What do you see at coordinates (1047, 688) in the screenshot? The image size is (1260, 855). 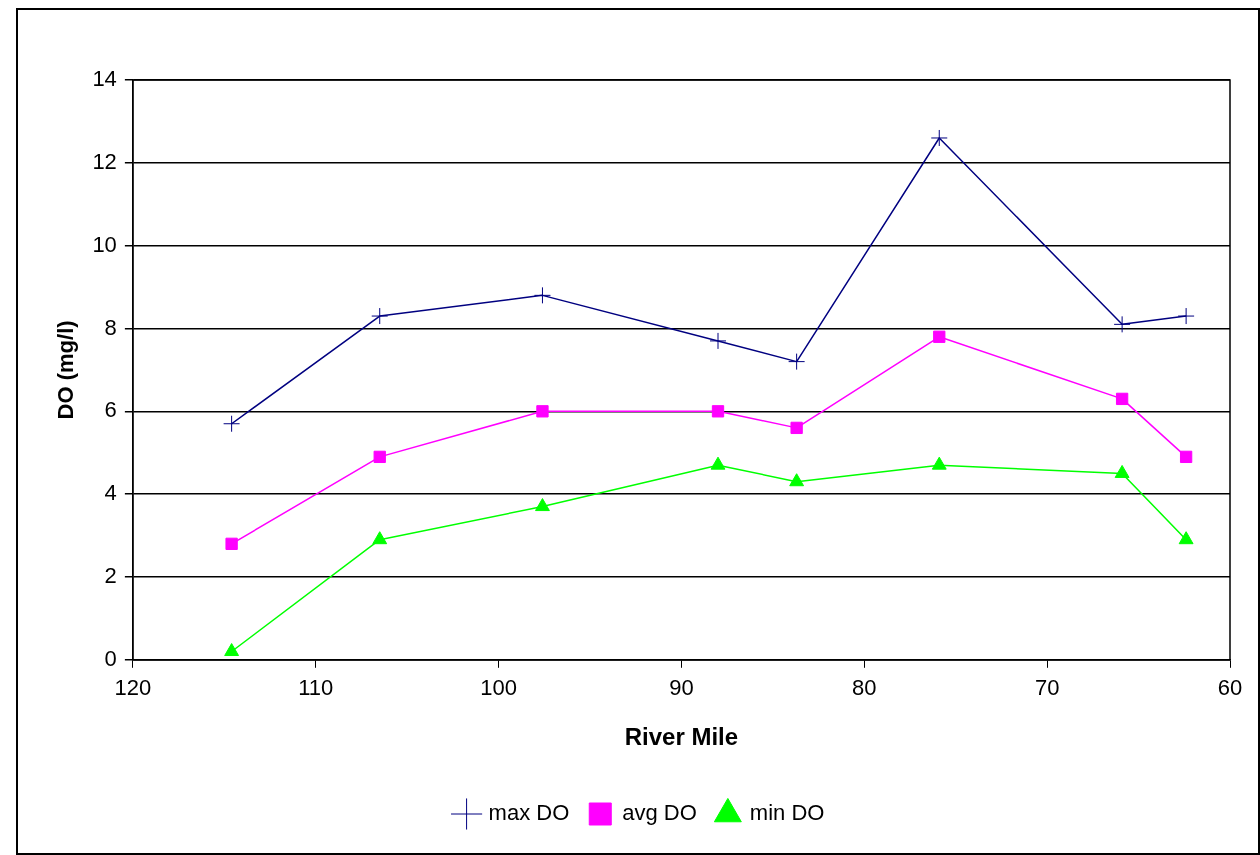 I see `x-tick-label: 70` at bounding box center [1047, 688].